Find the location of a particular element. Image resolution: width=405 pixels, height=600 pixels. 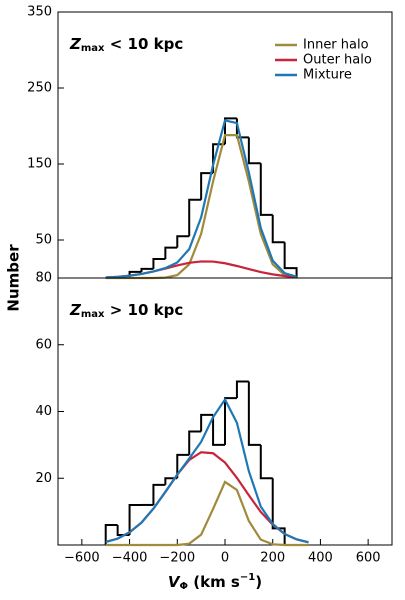

x-tick-label: 600 is located at coordinates (368, 558).